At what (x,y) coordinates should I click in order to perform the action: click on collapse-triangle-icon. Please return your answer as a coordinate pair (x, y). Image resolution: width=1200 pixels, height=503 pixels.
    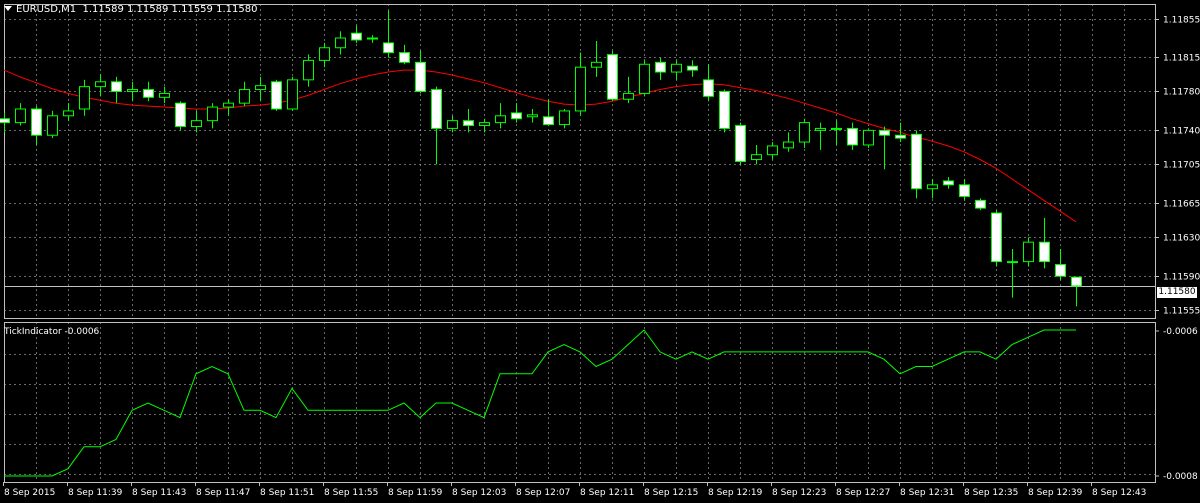
    Looking at the image, I should click on (8, 8).